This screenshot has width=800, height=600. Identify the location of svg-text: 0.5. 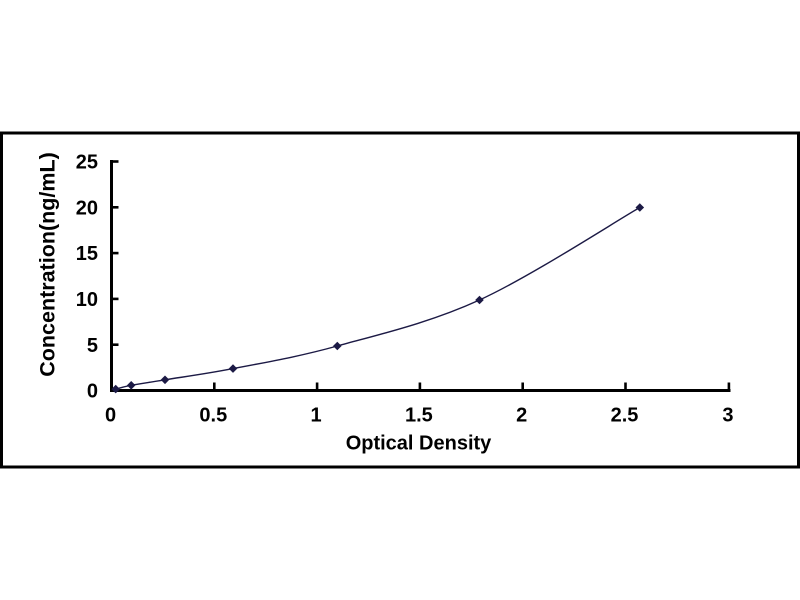
(213, 416).